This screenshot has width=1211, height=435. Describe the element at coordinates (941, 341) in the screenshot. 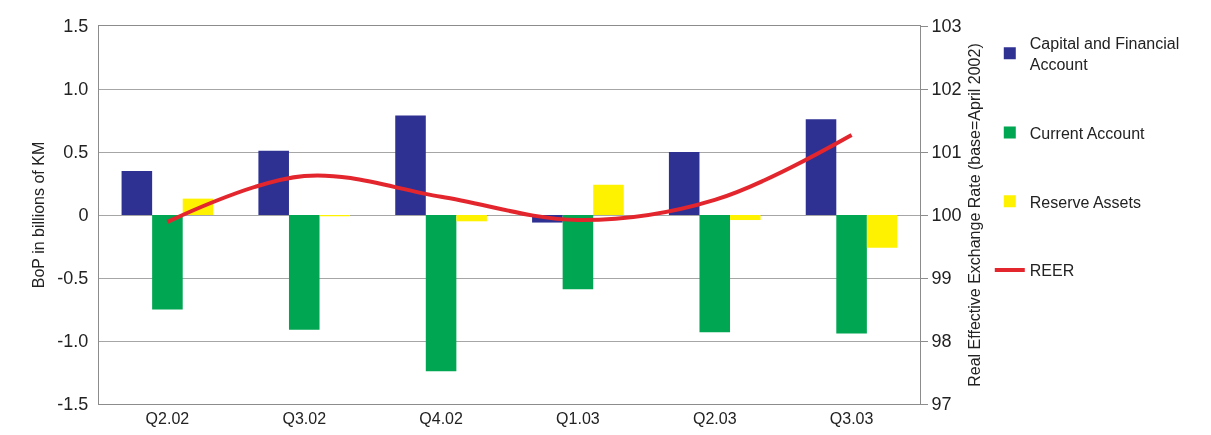

I see `y2-tick-label: 98` at that location.